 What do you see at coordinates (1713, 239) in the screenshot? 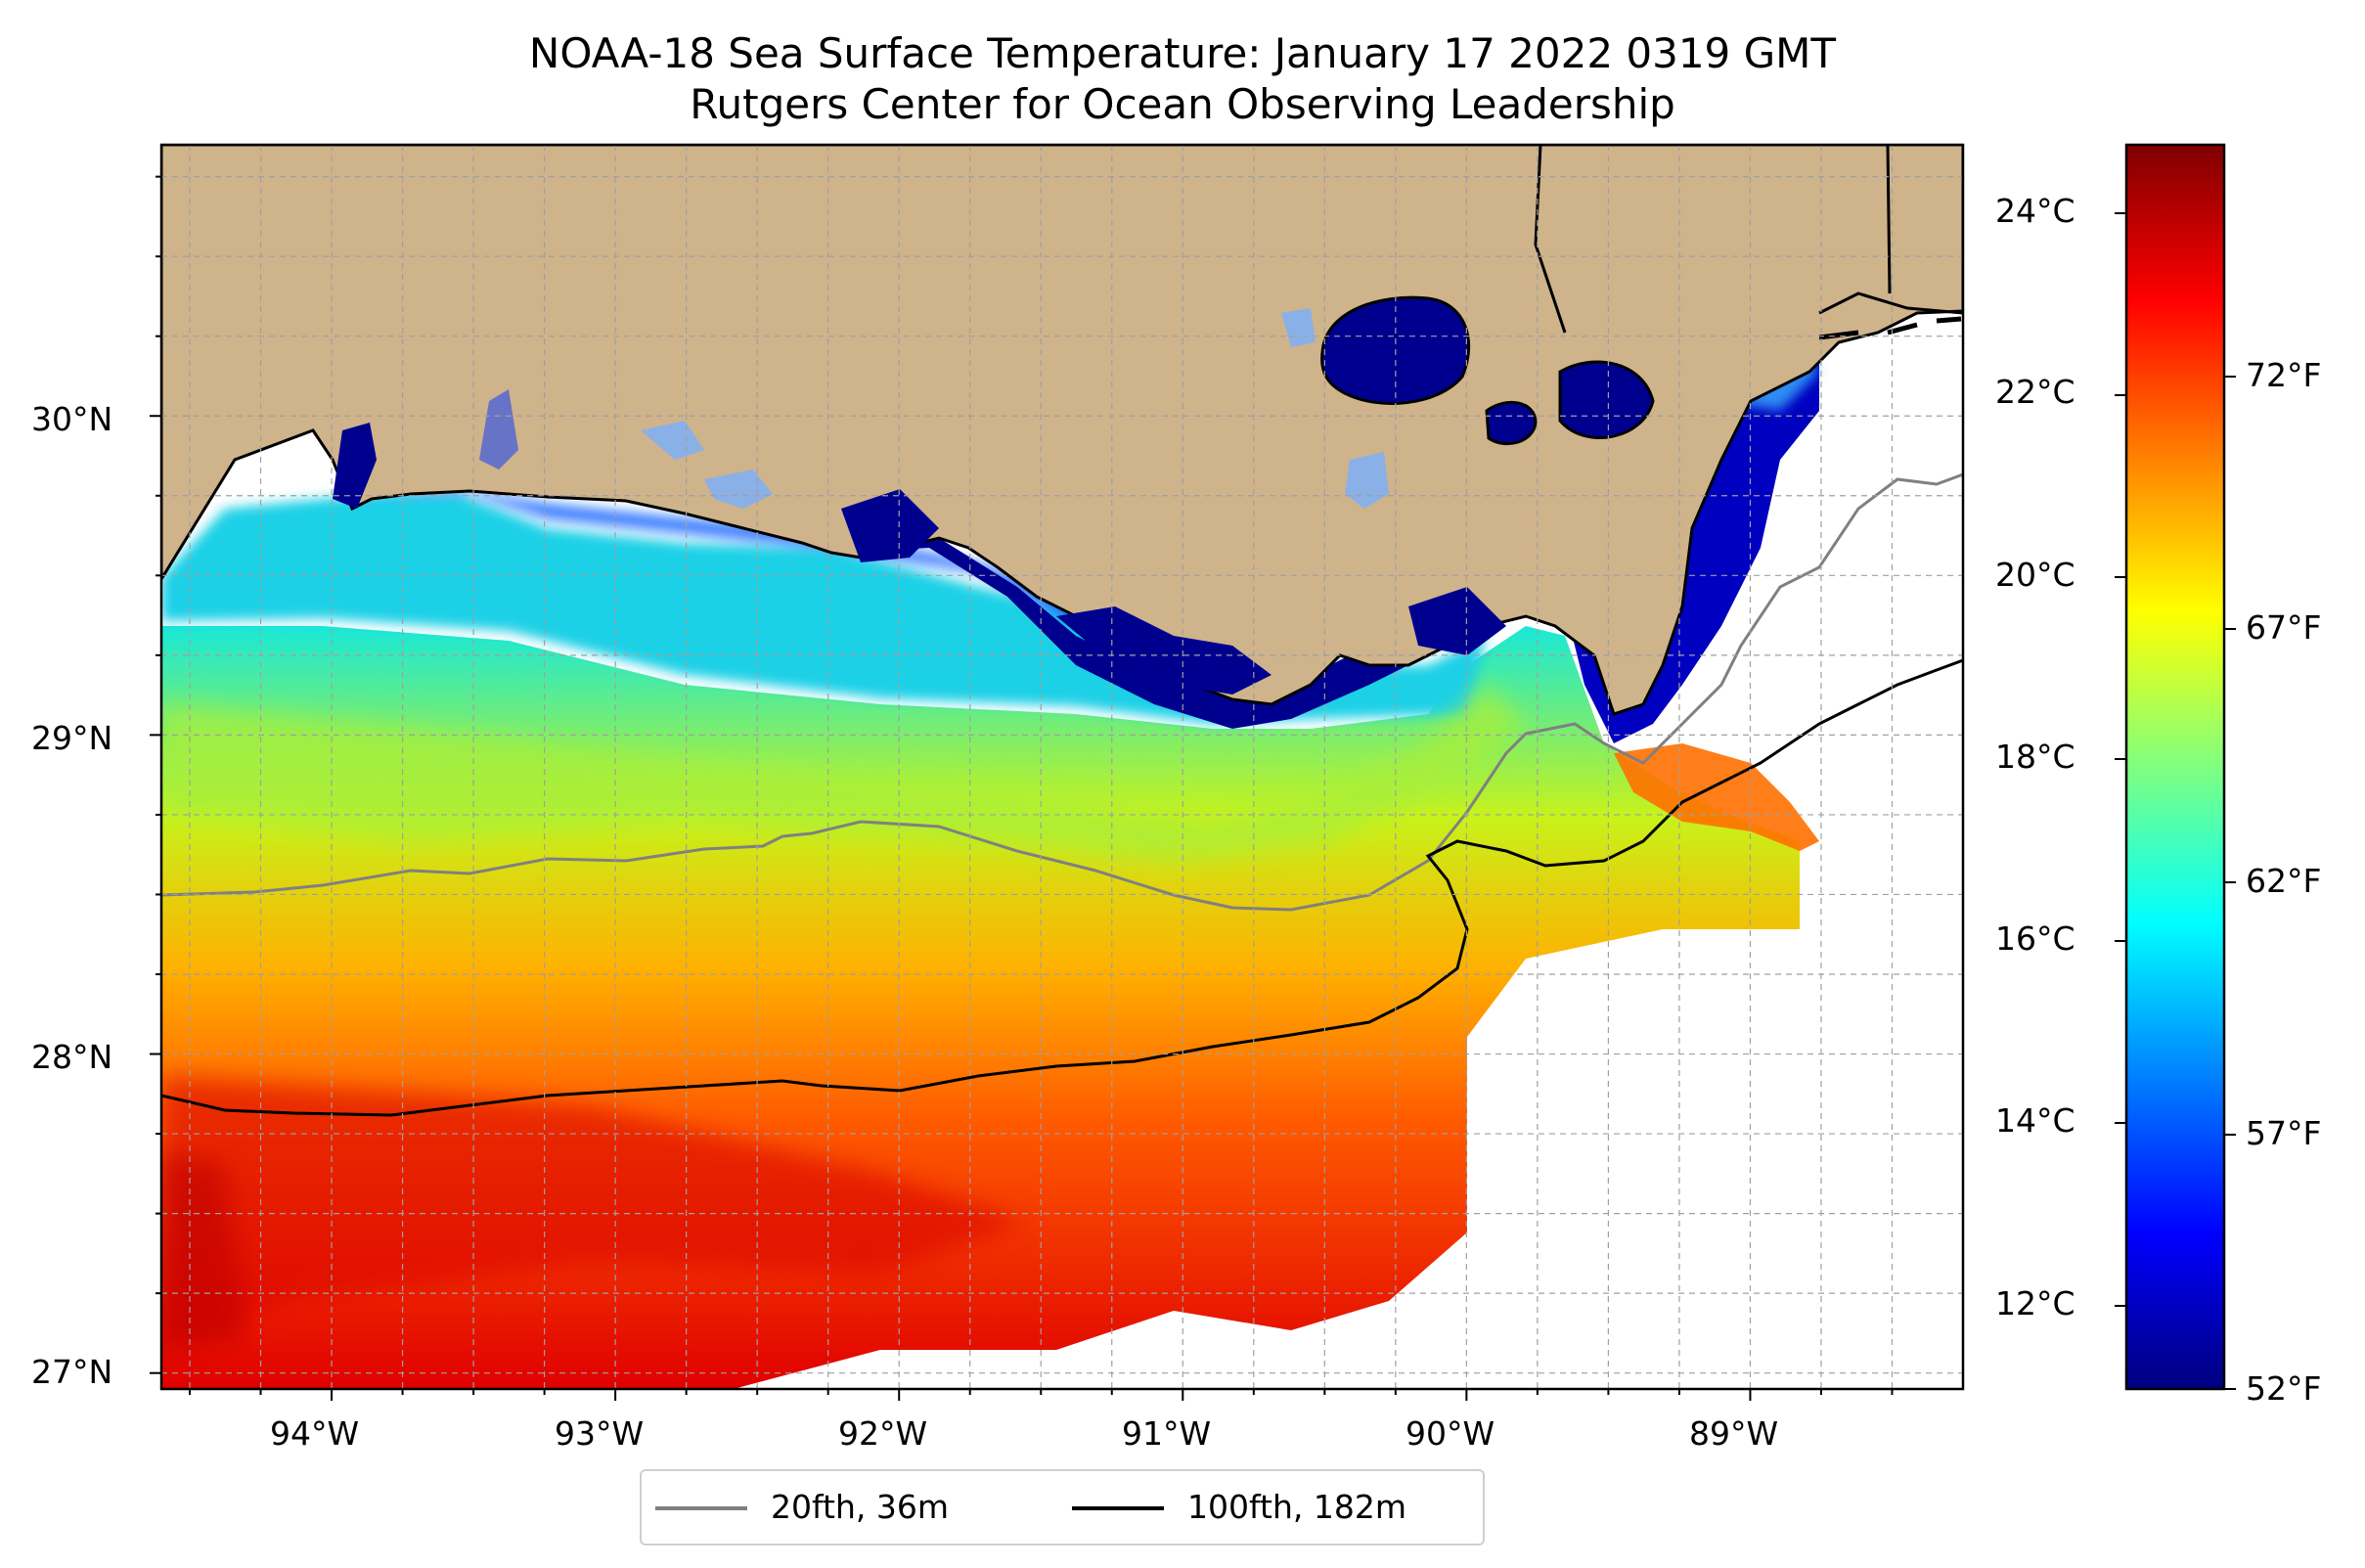
I see `state-border` at bounding box center [1713, 239].